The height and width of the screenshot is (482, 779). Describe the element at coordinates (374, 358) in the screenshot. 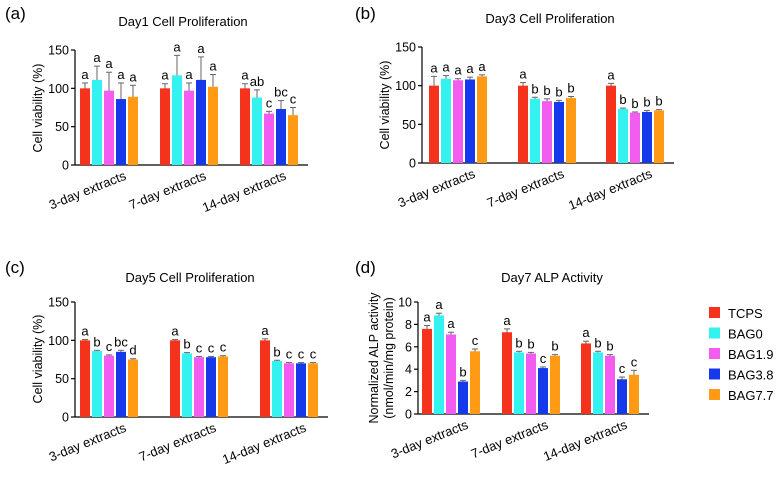

I see `y-axis-label-line: Normalized ALP activity` at that location.